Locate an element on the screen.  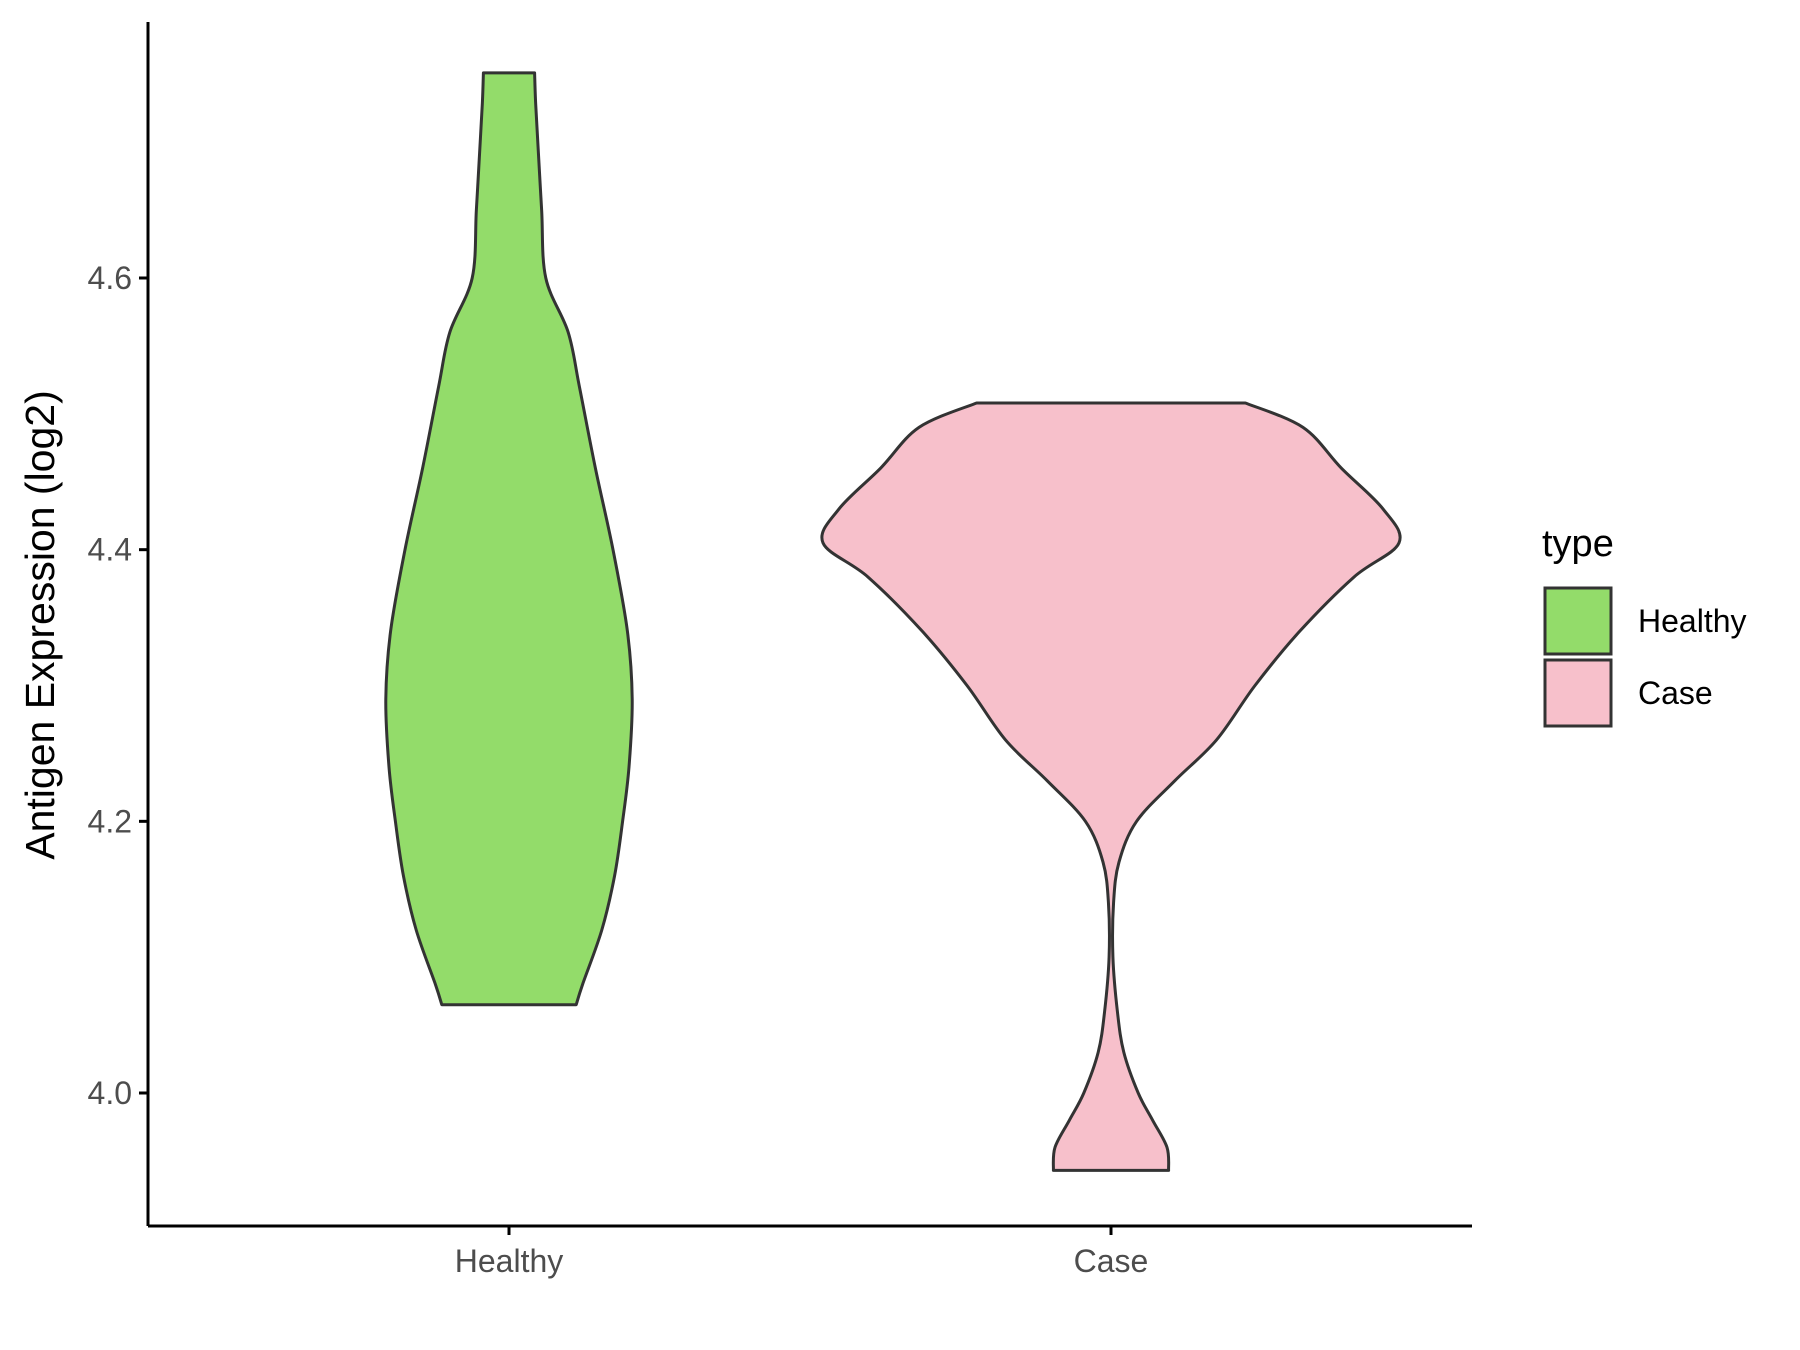
y-axis-title: Antigen Expression (log2) is located at coordinates (40, 624).